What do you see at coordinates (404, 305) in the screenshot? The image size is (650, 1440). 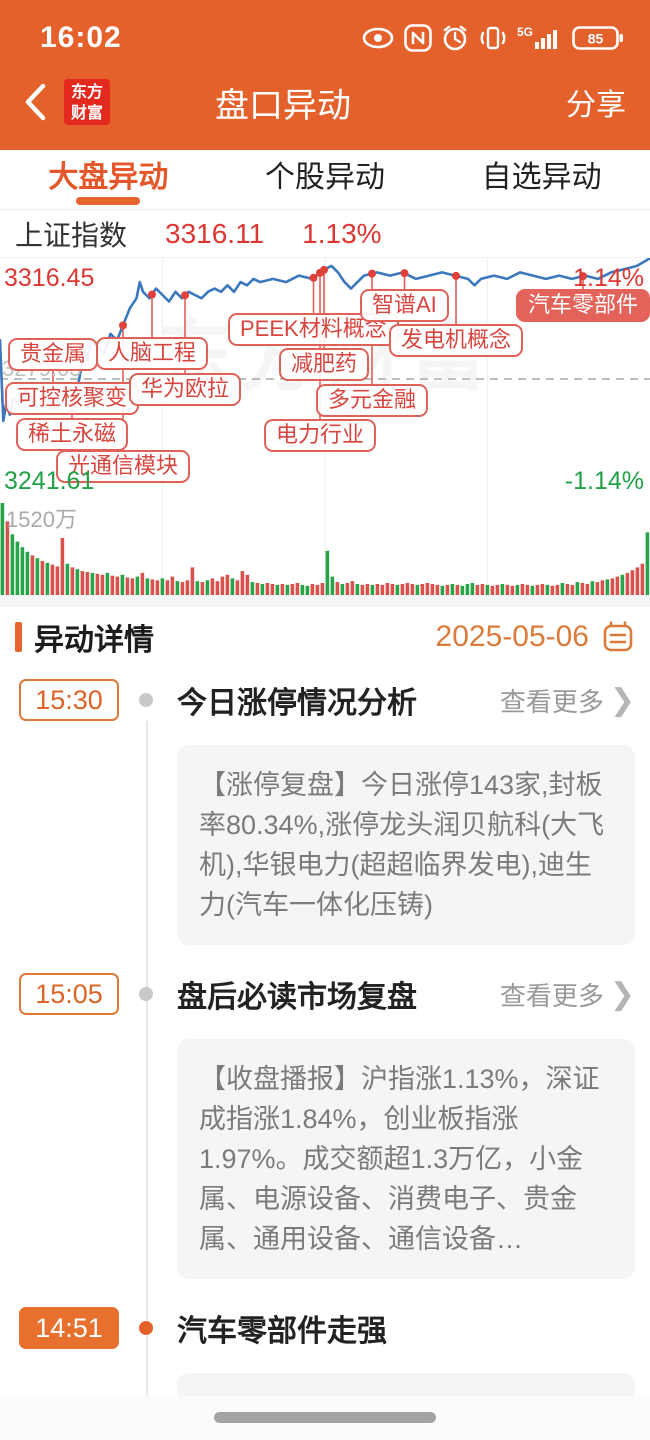 I see `event-label-11: 智谱AI` at bounding box center [404, 305].